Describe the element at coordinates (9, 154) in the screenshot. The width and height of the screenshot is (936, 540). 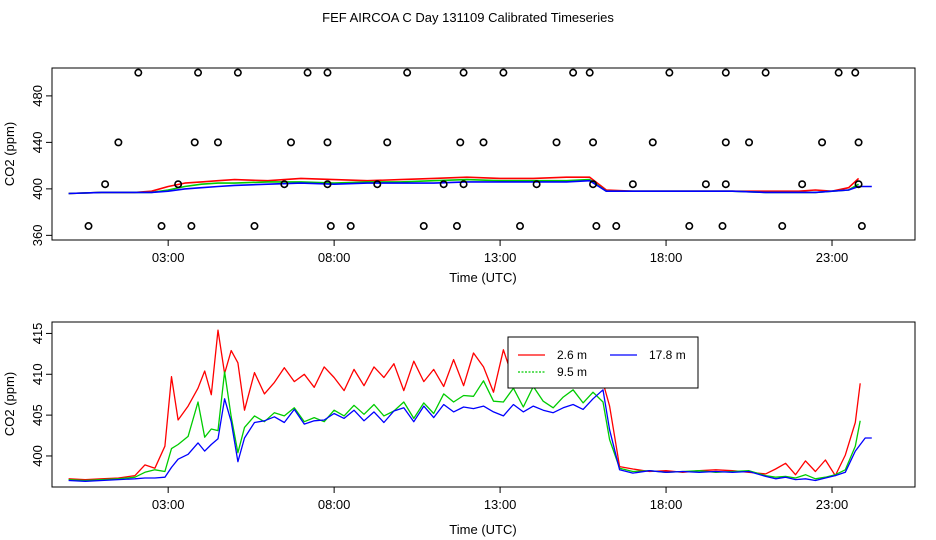
I see `top-y-axis-label: CO2 (ppm)` at that location.